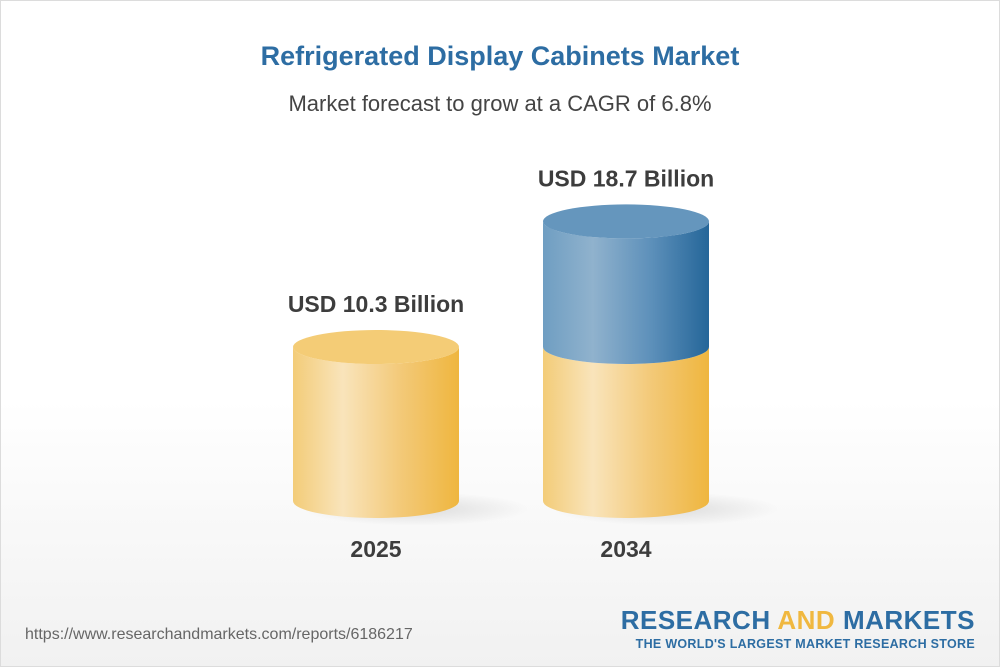 Image resolution: width=1000 pixels, height=668 pixels. What do you see at coordinates (699, 620) in the screenshot?
I see `logo-text-research: RESEARCH` at bounding box center [699, 620].